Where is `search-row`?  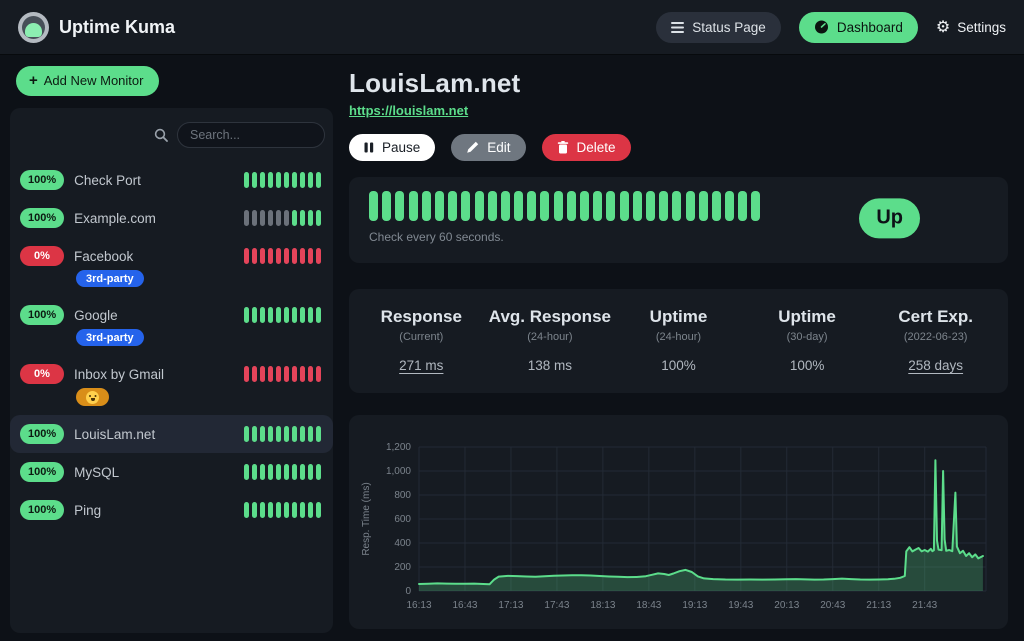
search-row is located at coordinates (171, 134).